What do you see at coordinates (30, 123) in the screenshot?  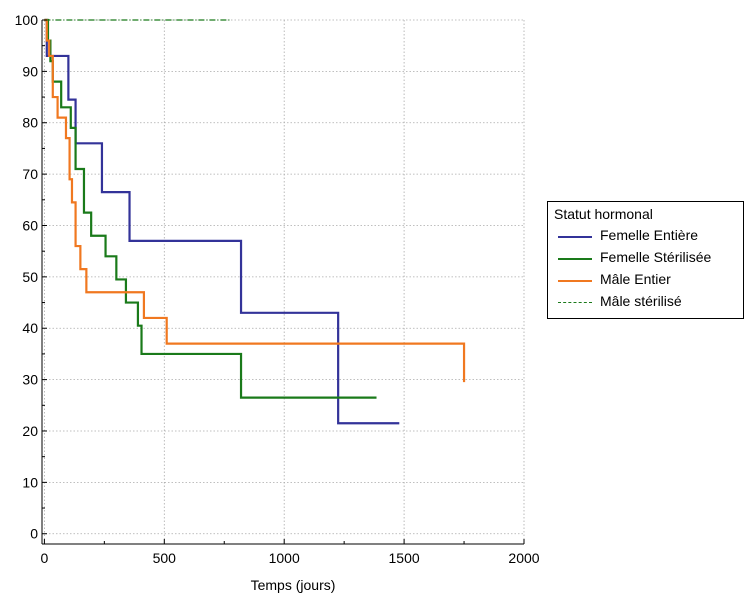 I see `y-tick-label: 80` at bounding box center [30, 123].